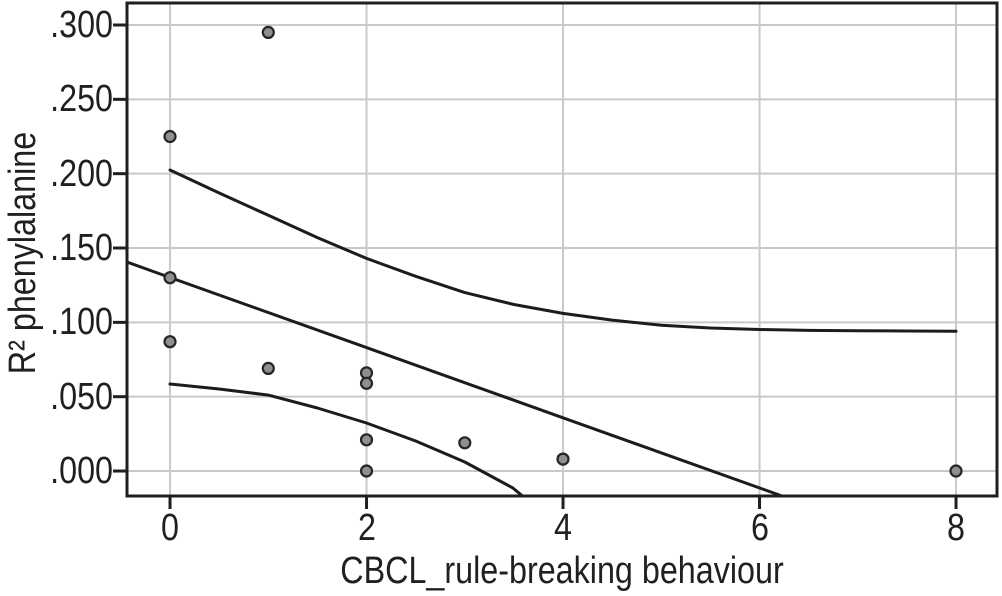 The width and height of the screenshot is (1002, 596). Describe the element at coordinates (81, 25) in the screenshot. I see `y-tick-label: .300` at that location.